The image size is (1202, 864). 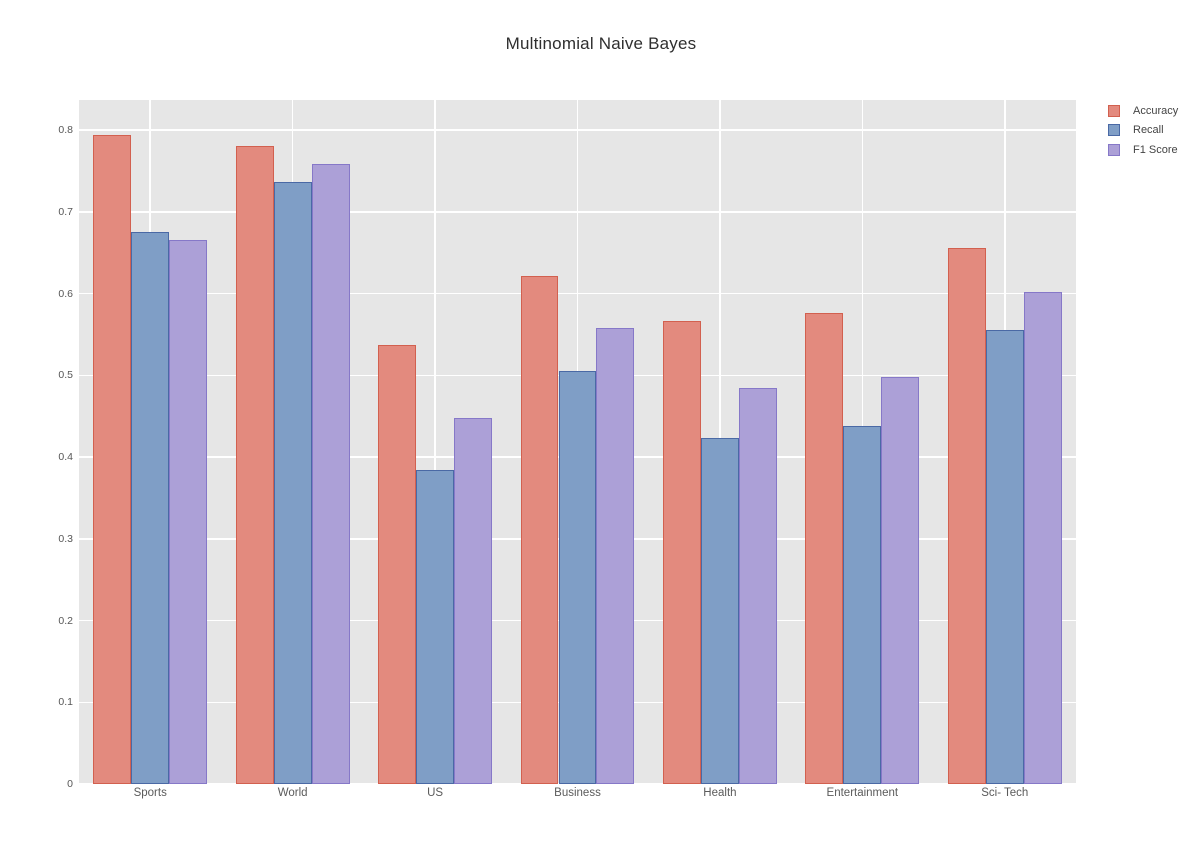 I want to click on y-gridline, so click(x=577, y=784).